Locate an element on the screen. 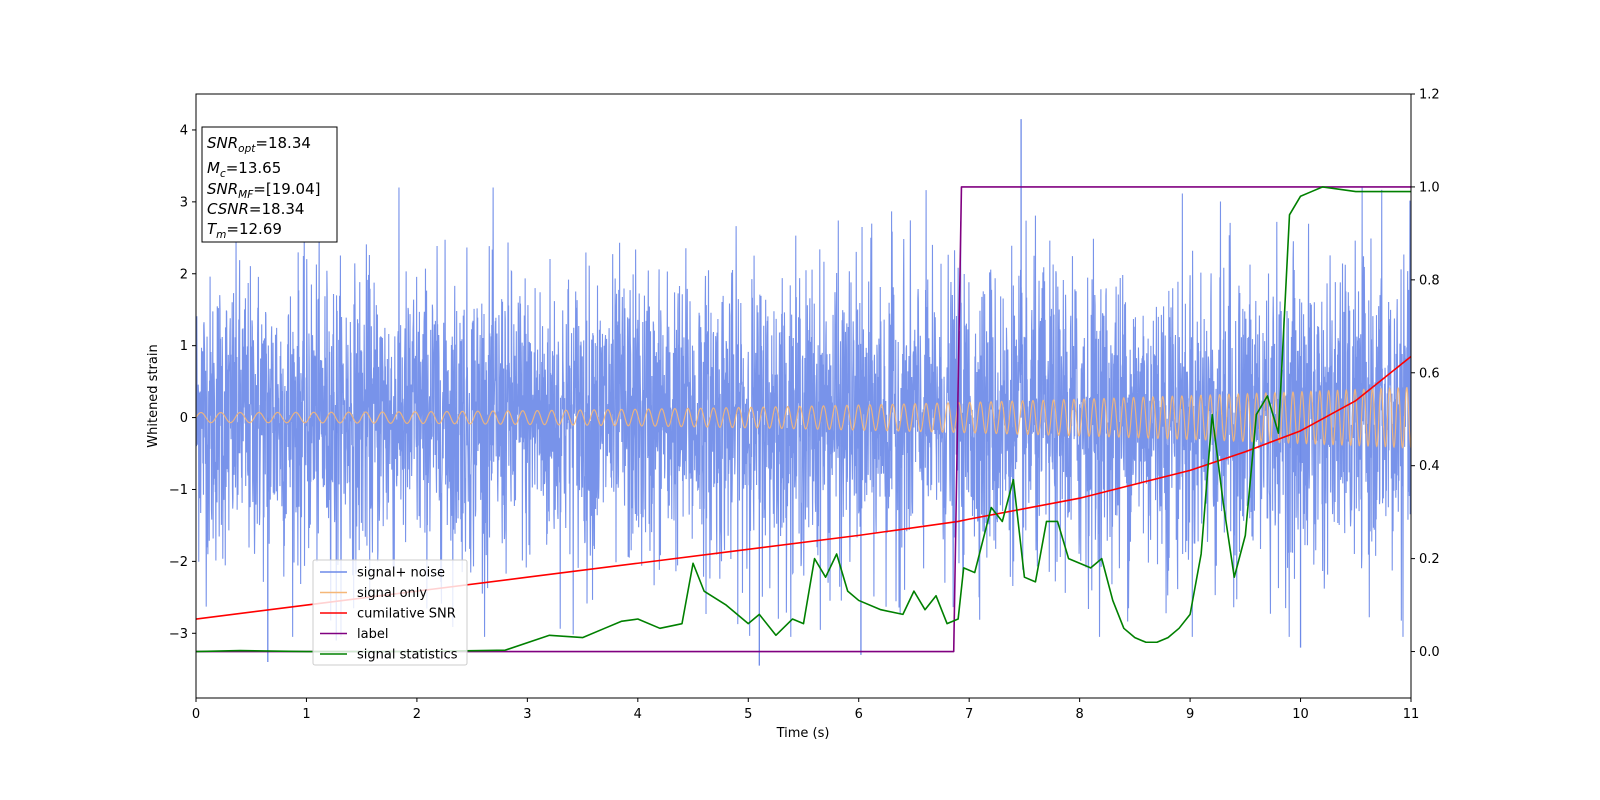 This screenshot has height=800, width=1600. x-tick-label: 10 is located at coordinates (1300, 714).